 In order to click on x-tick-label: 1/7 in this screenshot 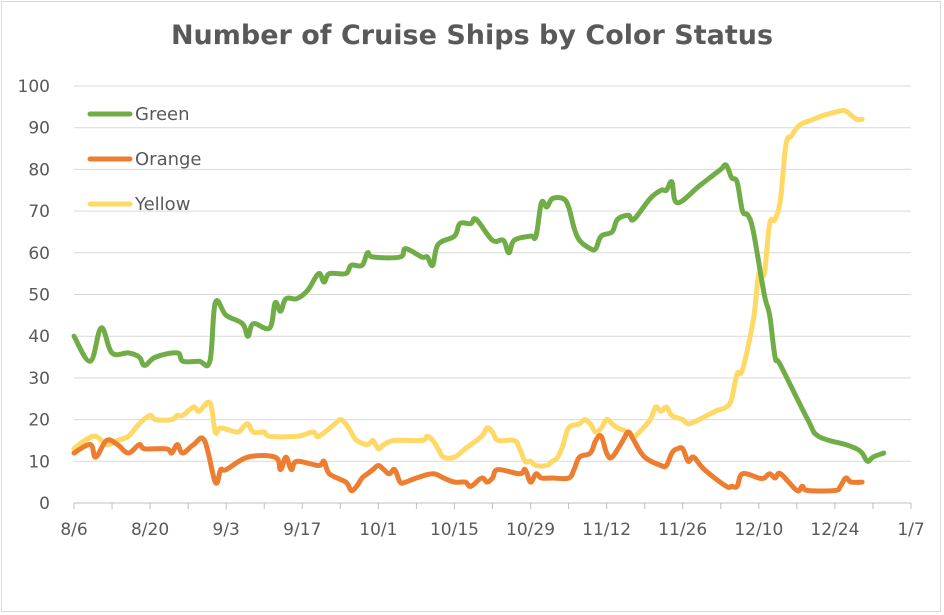, I will do `click(910, 530)`.